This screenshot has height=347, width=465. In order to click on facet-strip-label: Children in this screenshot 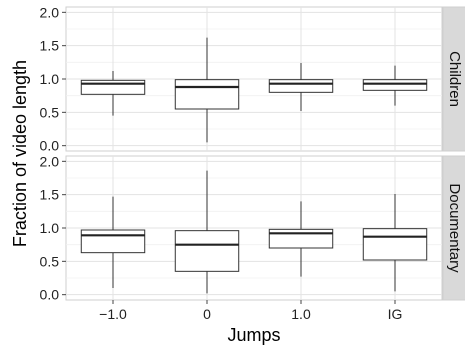, I will do `click(454, 79)`.